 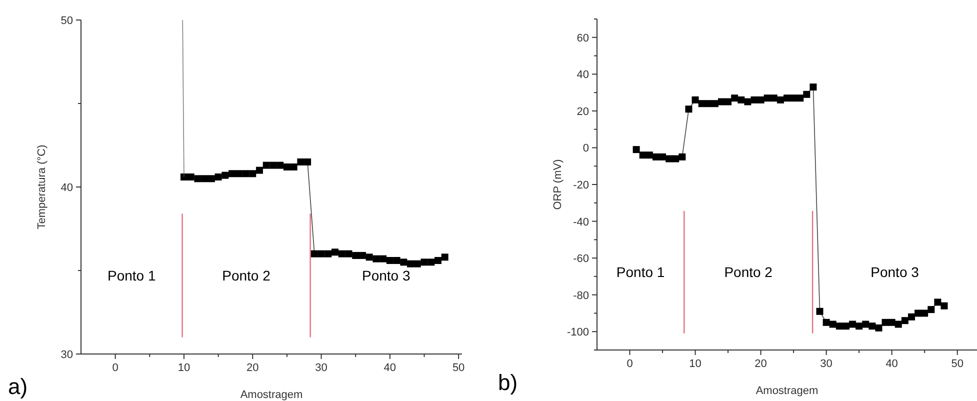 I want to click on y-tick-label: 20, so click(x=582, y=112).